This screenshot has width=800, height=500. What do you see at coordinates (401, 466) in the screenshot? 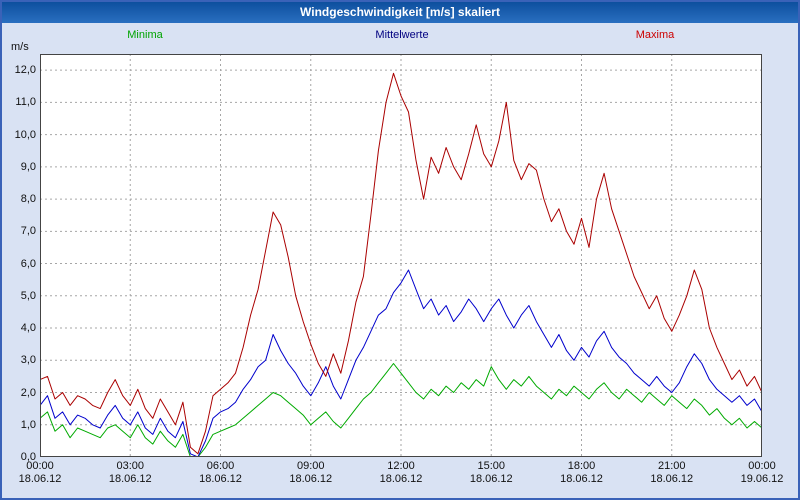
I see `x-tick-label: 12:00` at bounding box center [401, 466].